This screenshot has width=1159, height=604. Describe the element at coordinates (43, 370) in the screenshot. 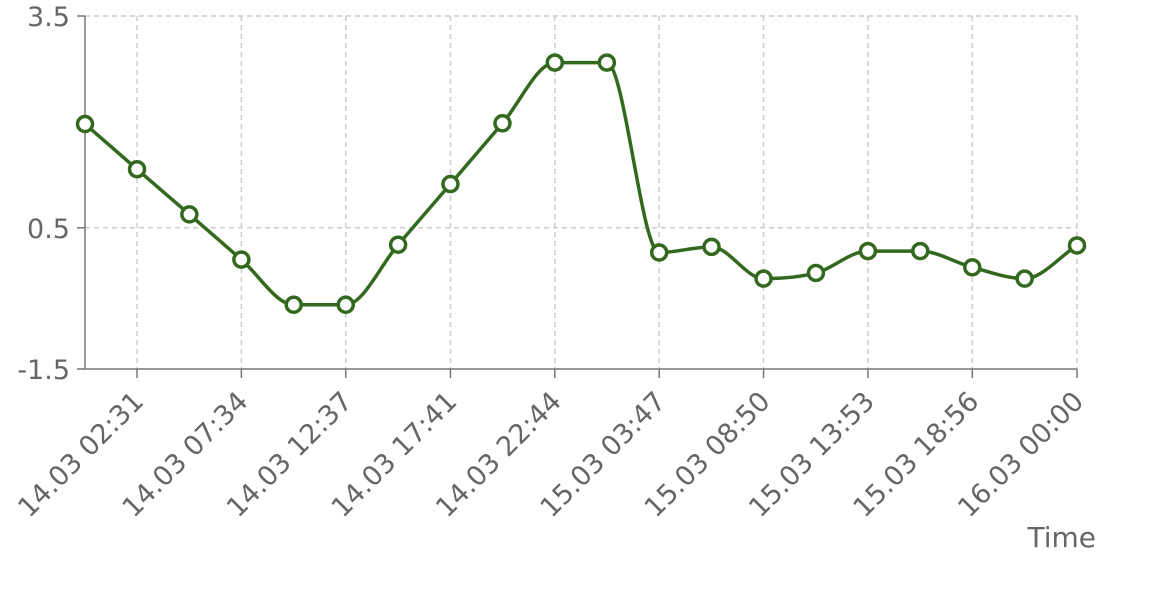

I see `y-tick-label: -1.5` at that location.